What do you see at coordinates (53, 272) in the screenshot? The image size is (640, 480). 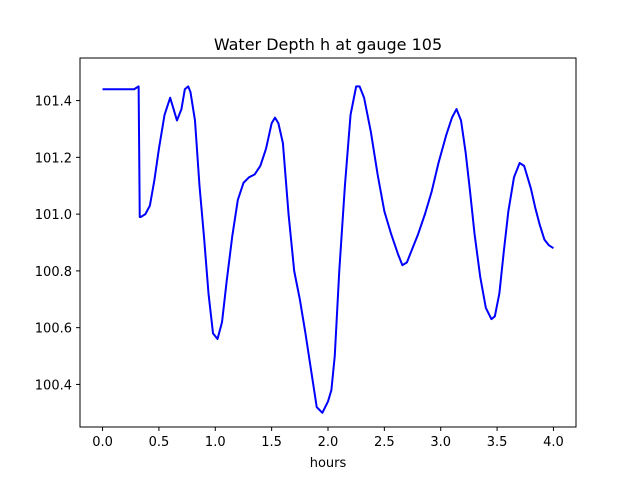 I see `y-tick-label: 100.8` at bounding box center [53, 272].